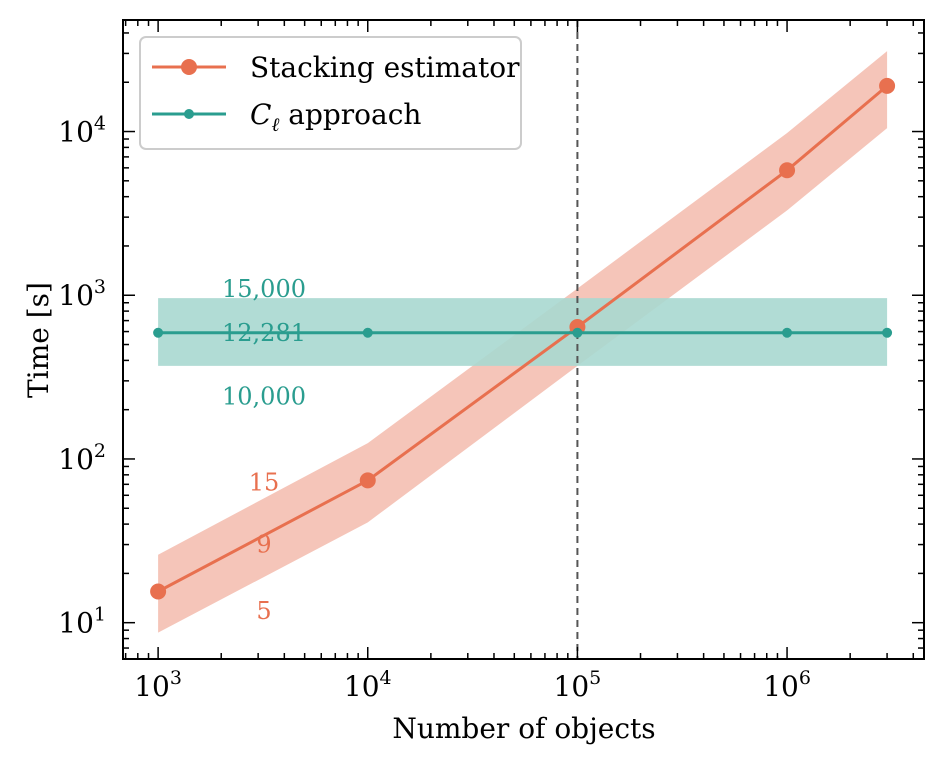 This screenshot has width=946, height=767. What do you see at coordinates (335, 117) in the screenshot?
I see `legend-label: Cℓ approach` at bounding box center [335, 117].